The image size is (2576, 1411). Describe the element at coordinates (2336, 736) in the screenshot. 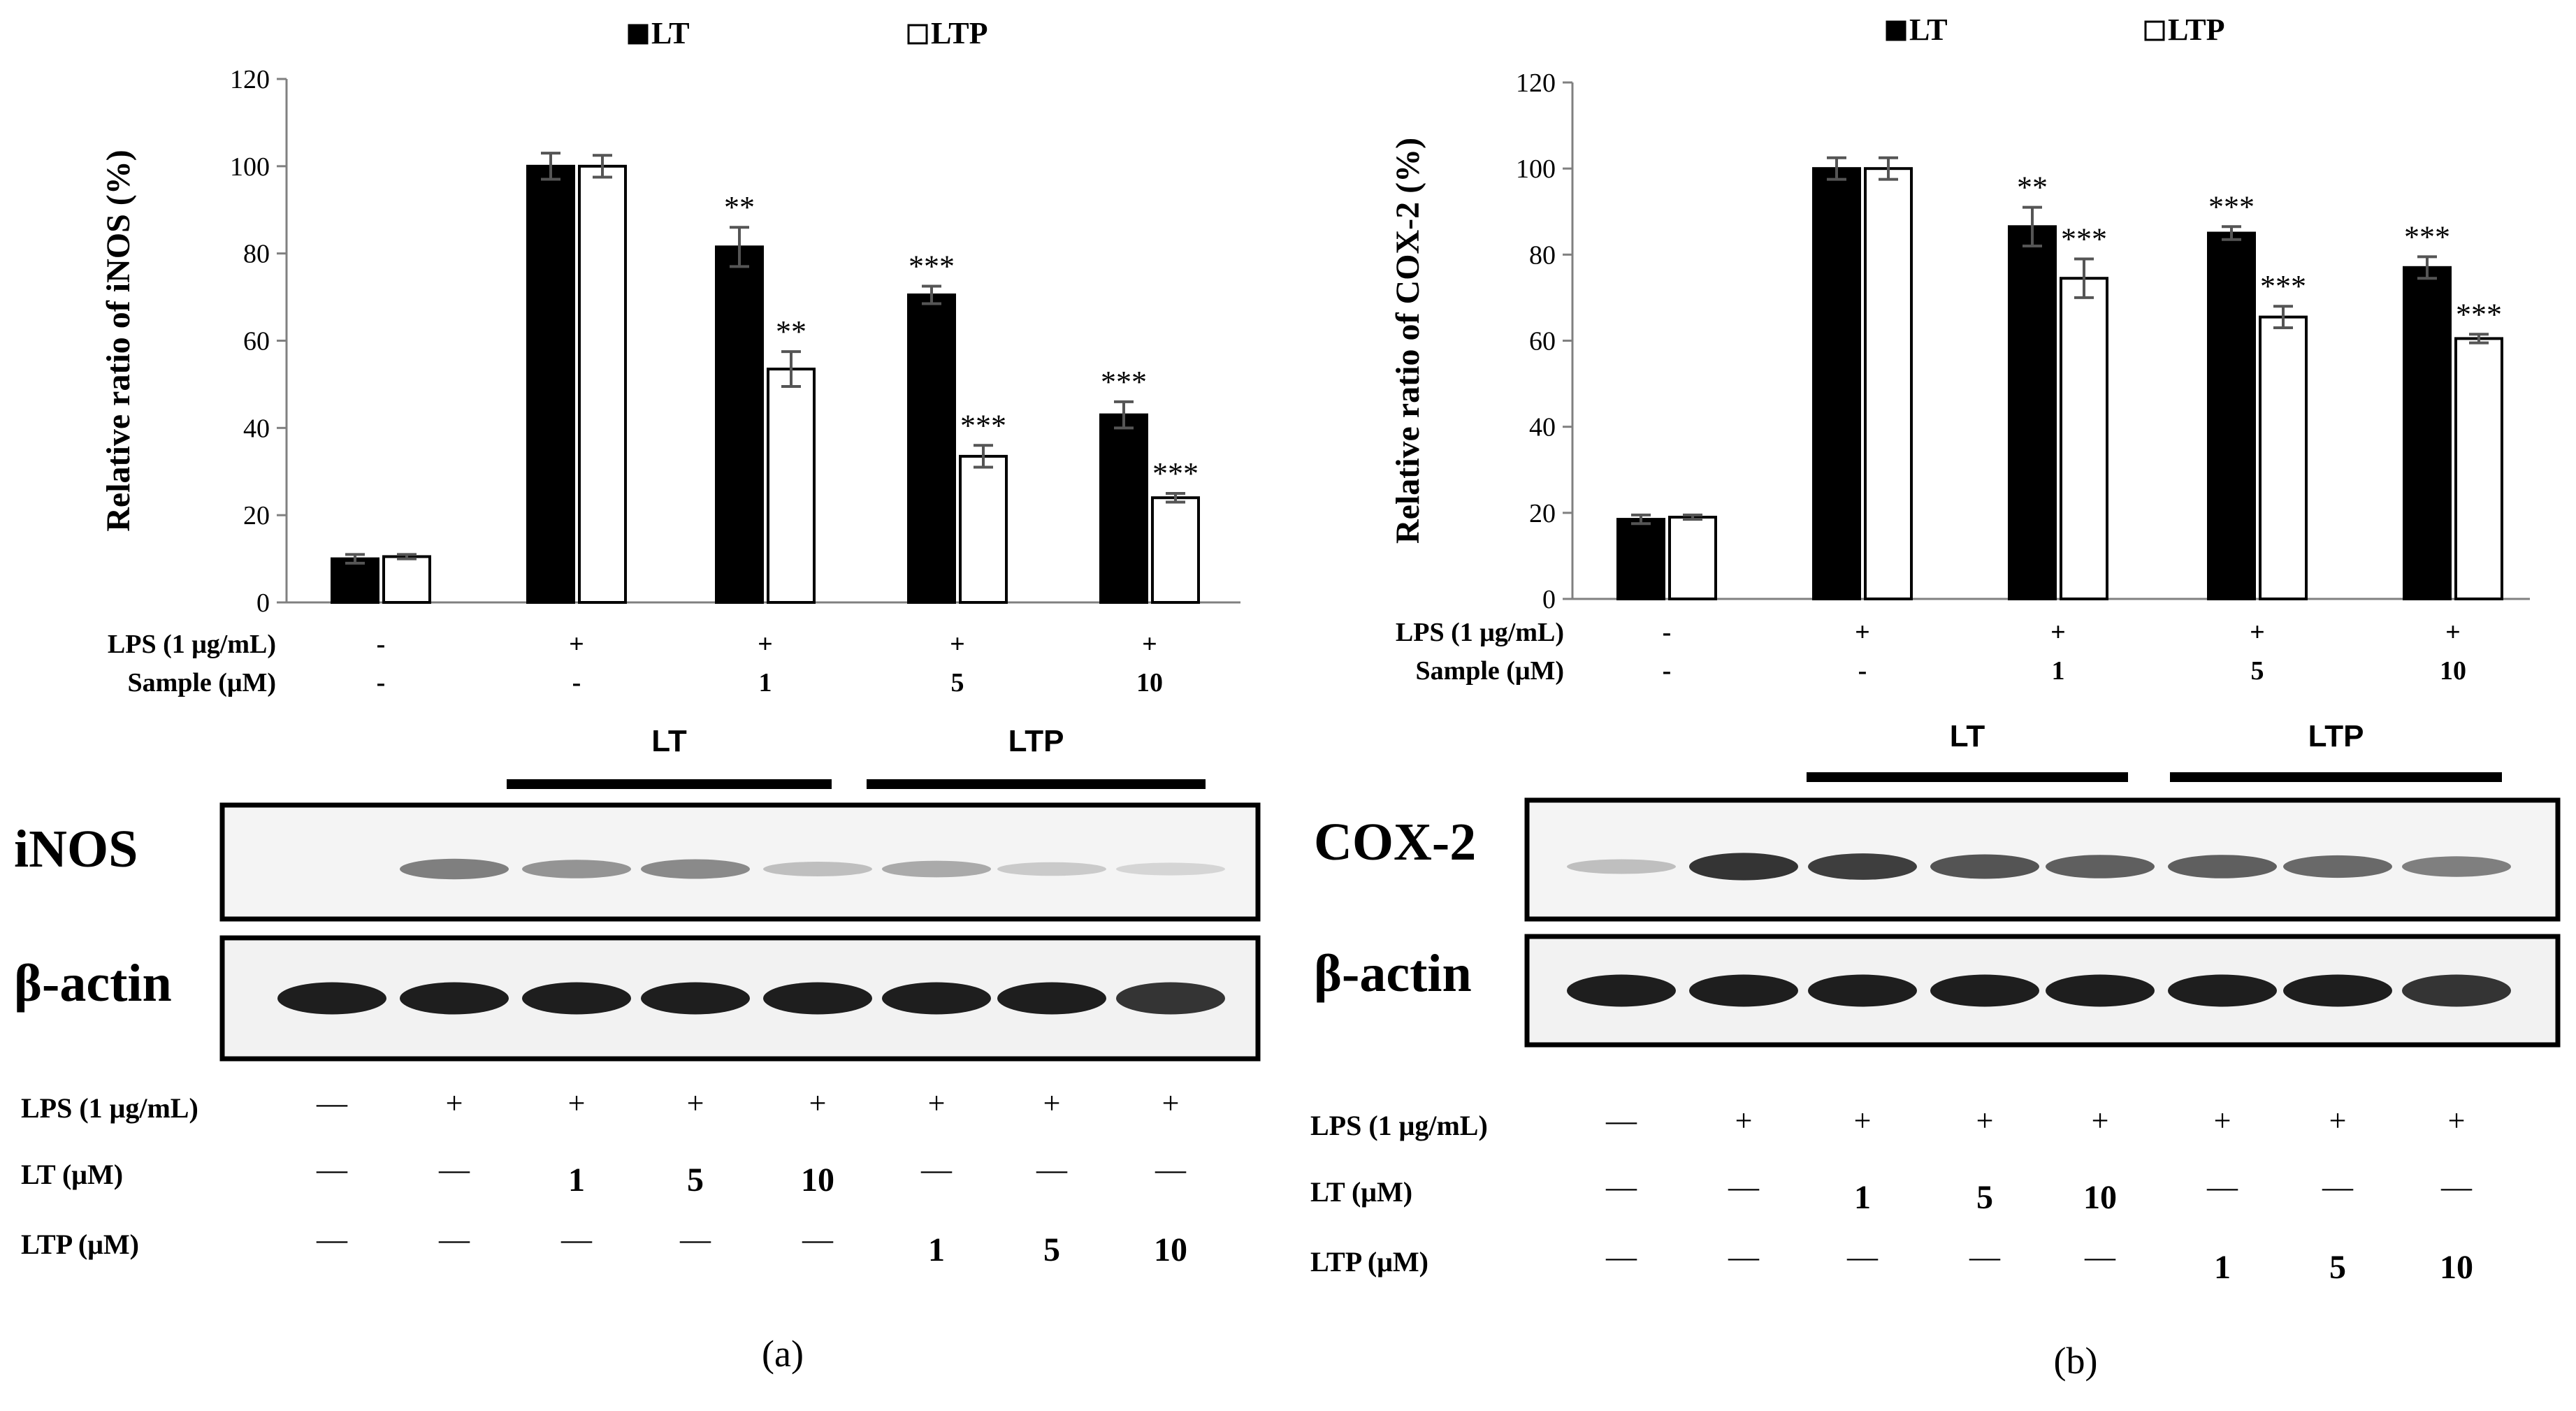

I see `blot-group-label-ltp: LTP` at that location.